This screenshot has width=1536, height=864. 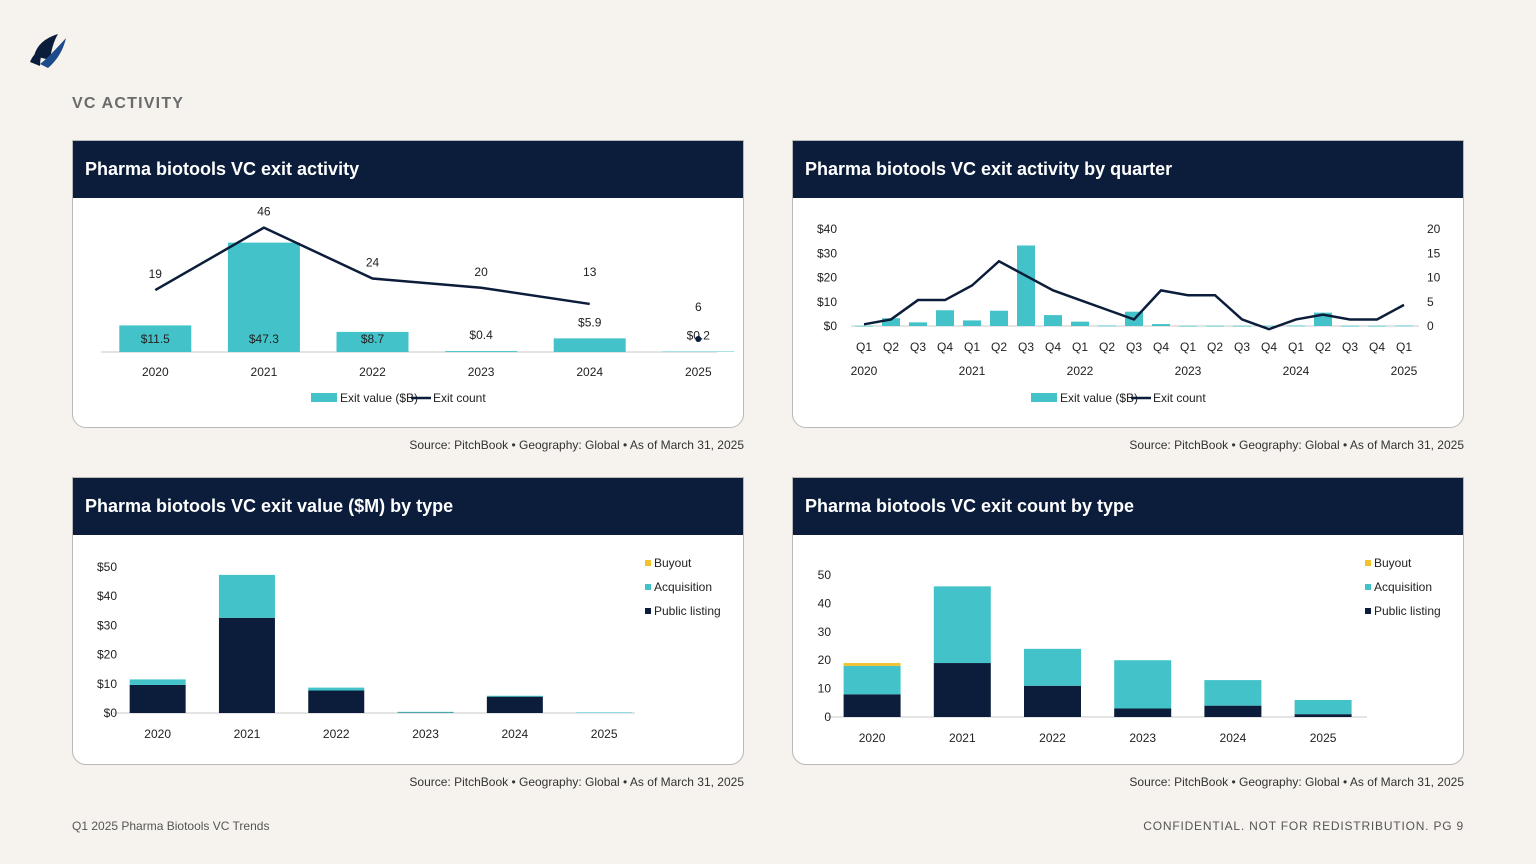 I want to click on y-right-tick-label: 20, so click(x=1434, y=229).